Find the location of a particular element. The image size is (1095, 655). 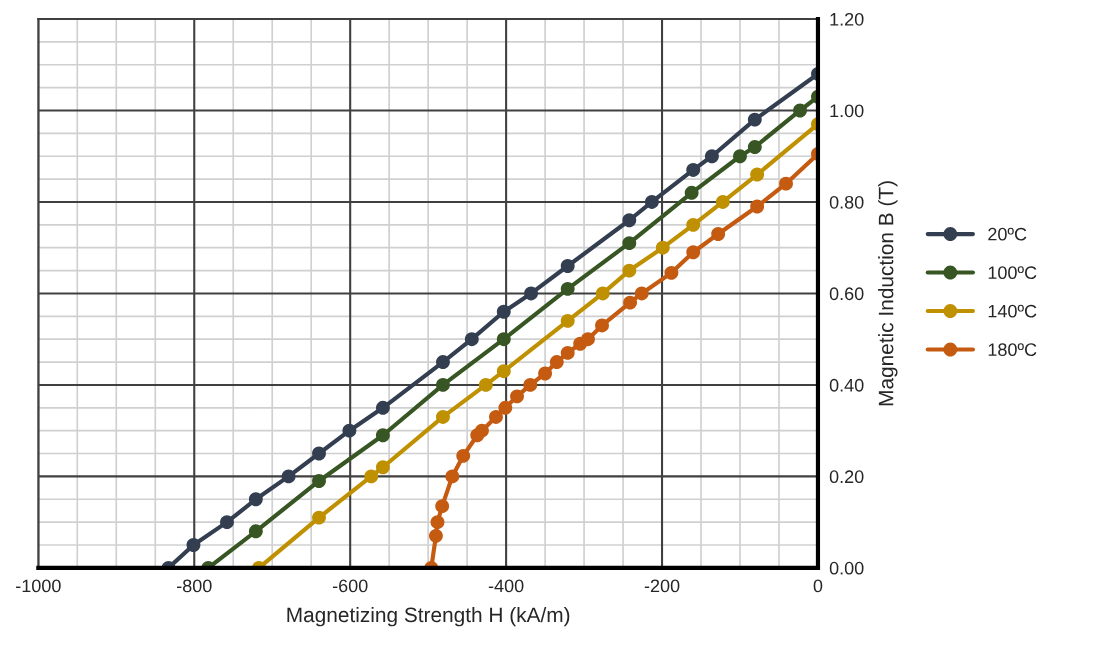

legend-label: 100ºC is located at coordinates (1012, 273).